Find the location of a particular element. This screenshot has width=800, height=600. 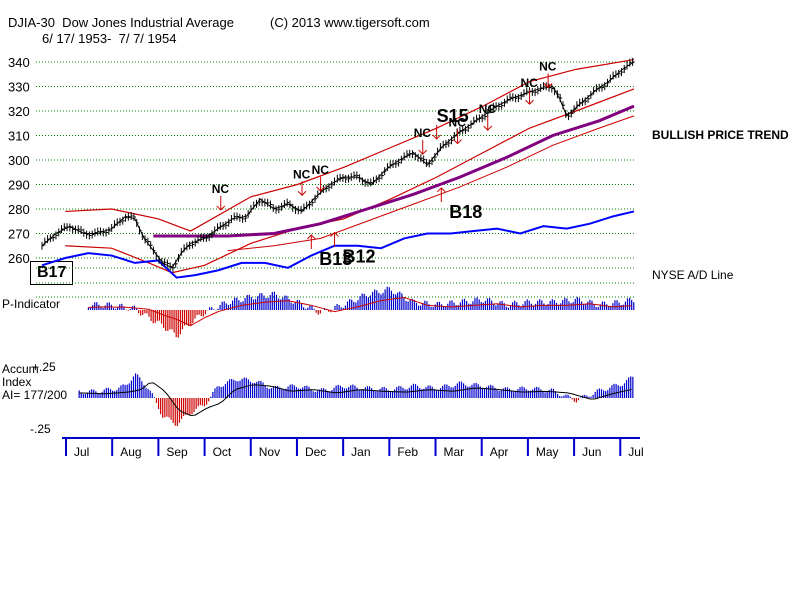

ad-line-label: NYSE A/D Line is located at coordinates (693, 275).